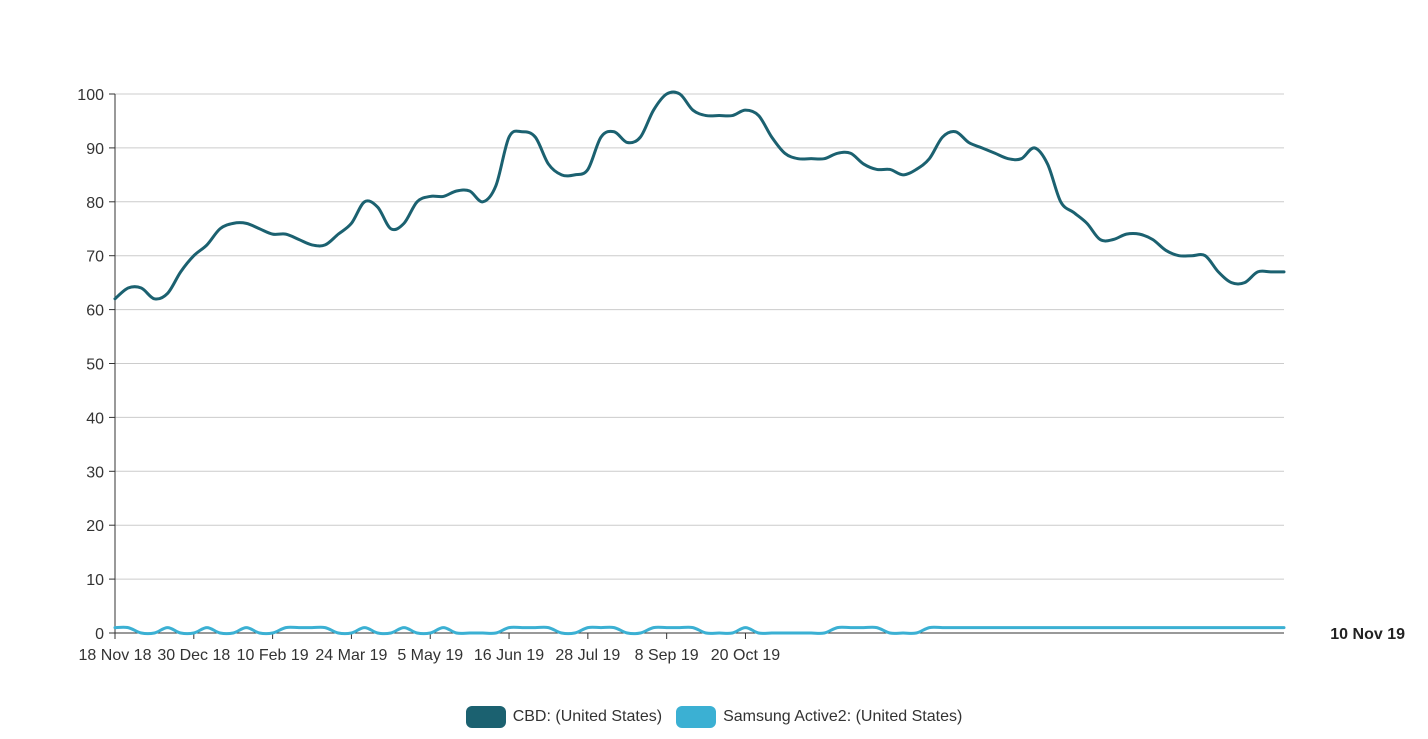  What do you see at coordinates (485, 717) in the screenshot?
I see `legend-swatch-cbd` at bounding box center [485, 717].